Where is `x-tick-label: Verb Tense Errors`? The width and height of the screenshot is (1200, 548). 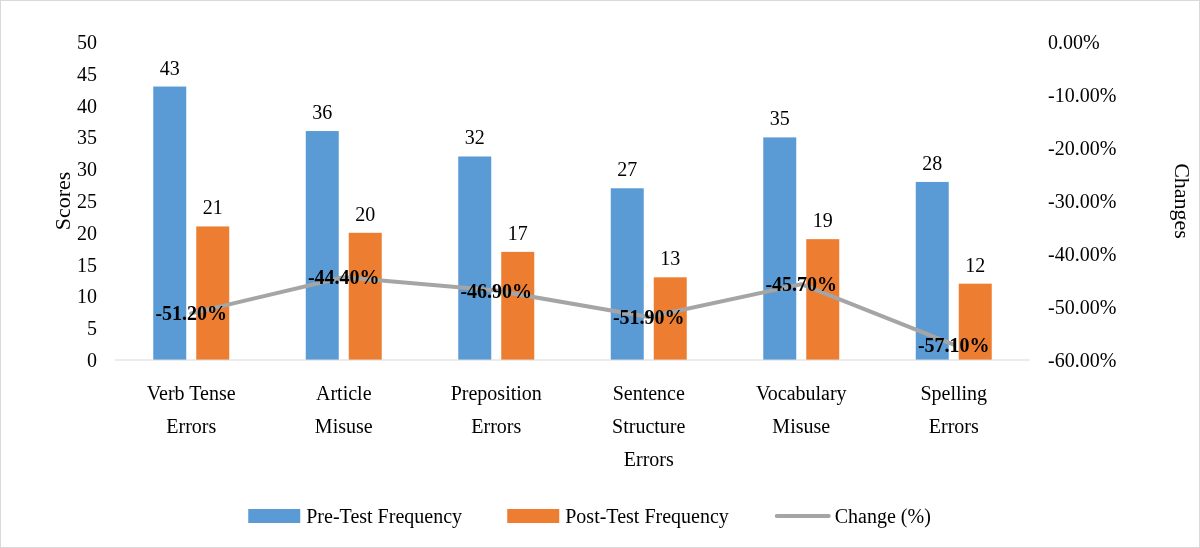
x-tick-label: Verb Tense Errors is located at coordinates (191, 409).